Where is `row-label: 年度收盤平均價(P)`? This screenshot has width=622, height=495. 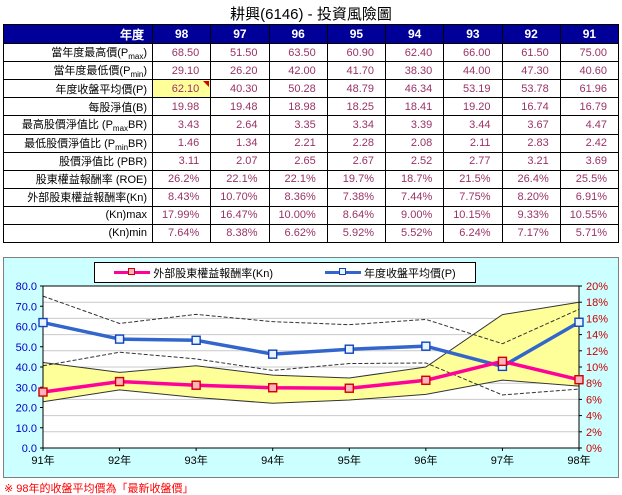 row-label: 年度收盤平均價(P) is located at coordinates (78, 89).